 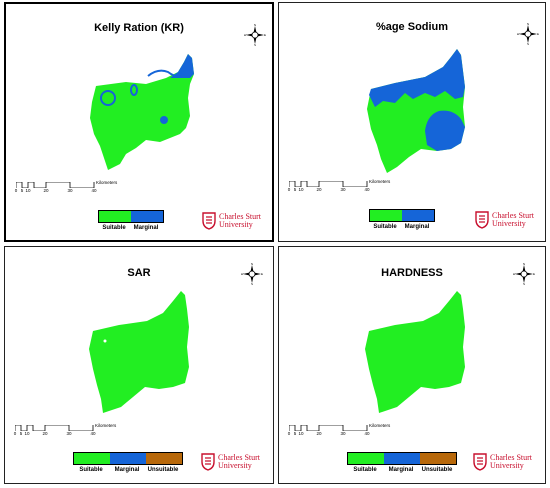 I want to click on map-title: %age Sodium, so click(x=412, y=27).